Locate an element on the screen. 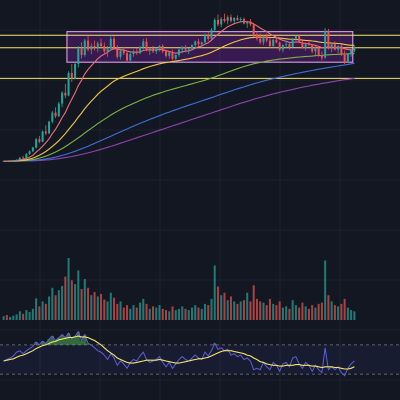 This screenshot has height=400, width=400. volume-pane is located at coordinates (179, 289).